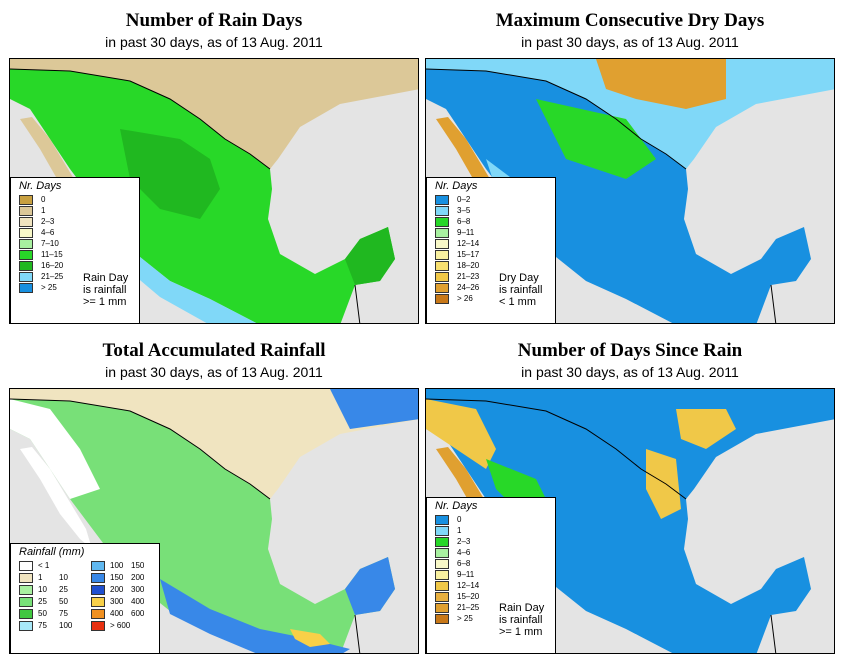 This screenshot has height=658, width=846. I want to click on panel-title: Total Accumulated Rainfall, so click(214, 350).